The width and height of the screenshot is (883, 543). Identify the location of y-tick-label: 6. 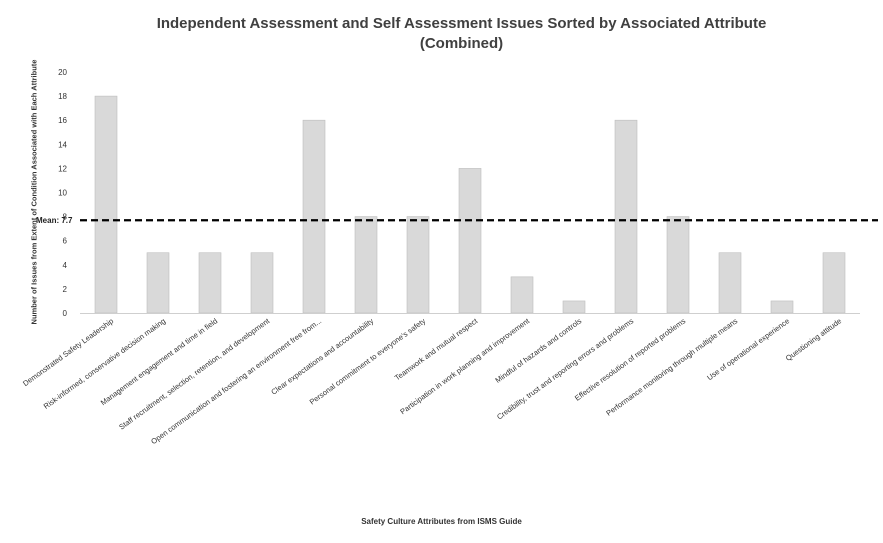
(65, 241).